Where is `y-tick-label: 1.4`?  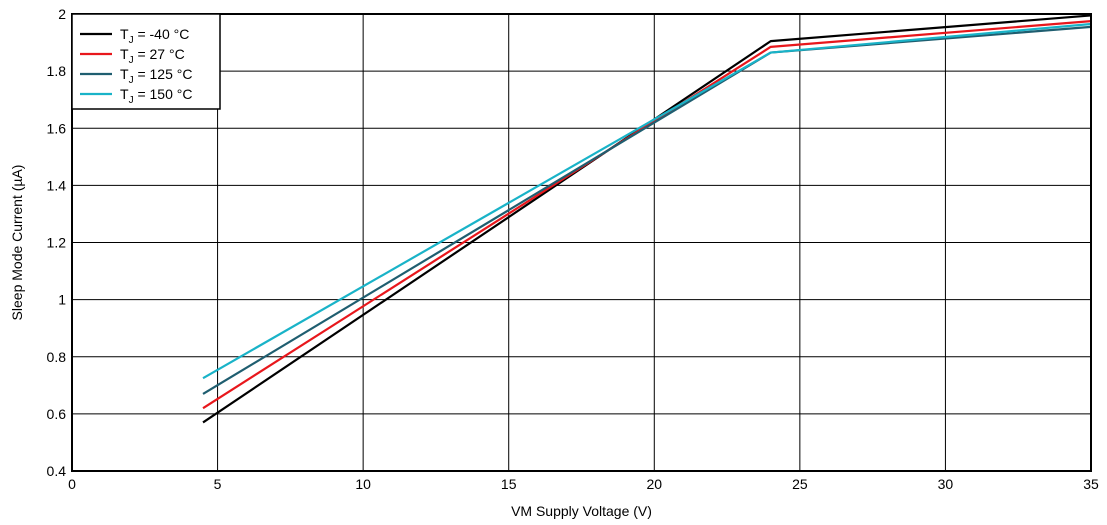 y-tick-label: 1.4 is located at coordinates (57, 185).